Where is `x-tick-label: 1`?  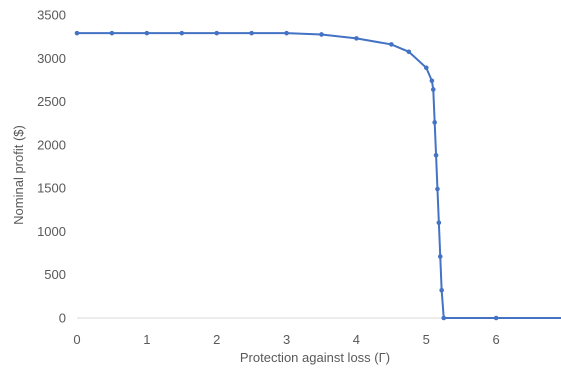 x-tick-label: 1 is located at coordinates (146, 339).